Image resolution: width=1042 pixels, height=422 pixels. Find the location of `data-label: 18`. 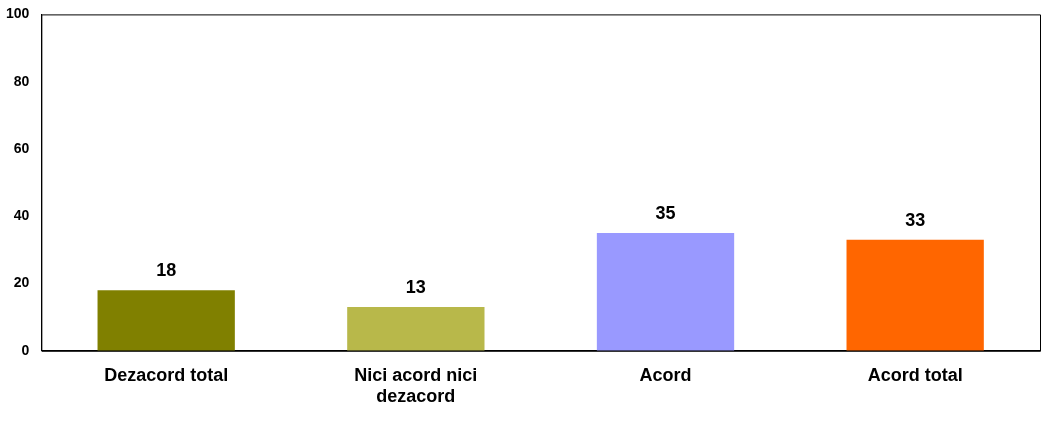

data-label: 18 is located at coordinates (166, 270).